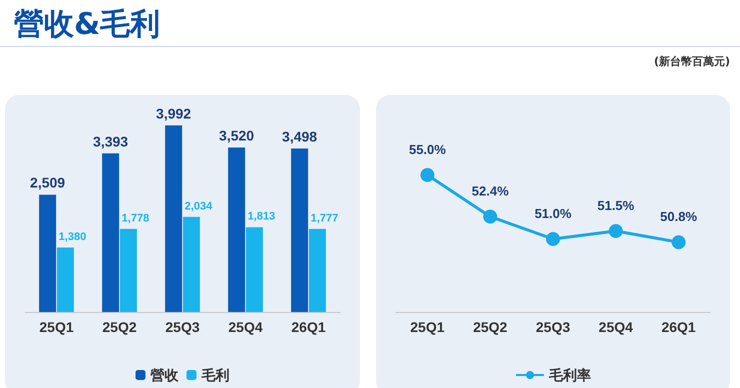  I want to click on legend-label: 營收, so click(165, 375).